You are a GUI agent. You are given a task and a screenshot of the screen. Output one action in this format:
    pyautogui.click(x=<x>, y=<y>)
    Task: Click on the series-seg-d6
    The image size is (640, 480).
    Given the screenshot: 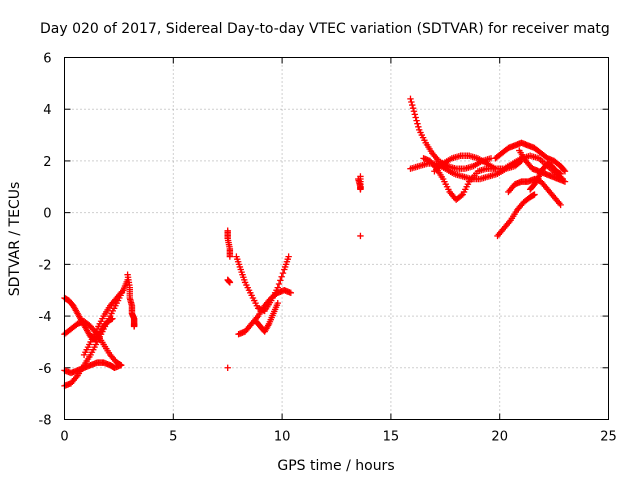 What is the action you would take?
    pyautogui.click(x=516, y=215)
    